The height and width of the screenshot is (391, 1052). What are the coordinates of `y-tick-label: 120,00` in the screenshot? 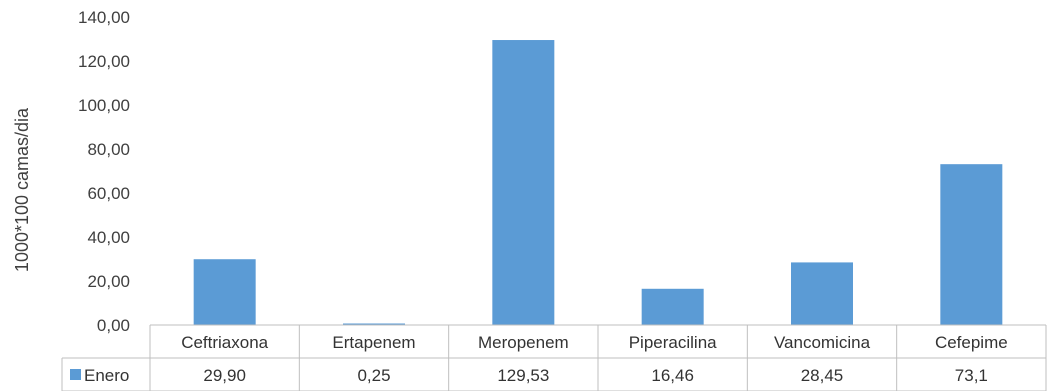 It's located at (104, 61).